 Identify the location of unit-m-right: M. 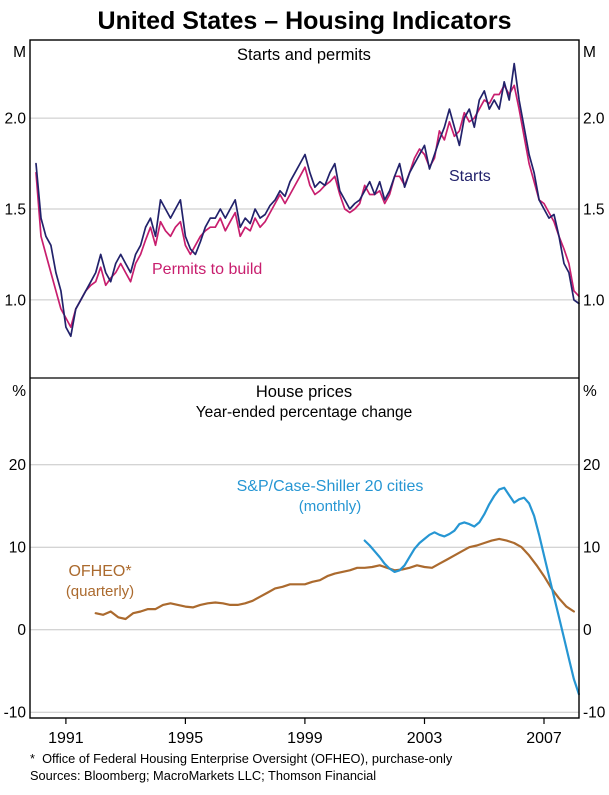
(589, 52).